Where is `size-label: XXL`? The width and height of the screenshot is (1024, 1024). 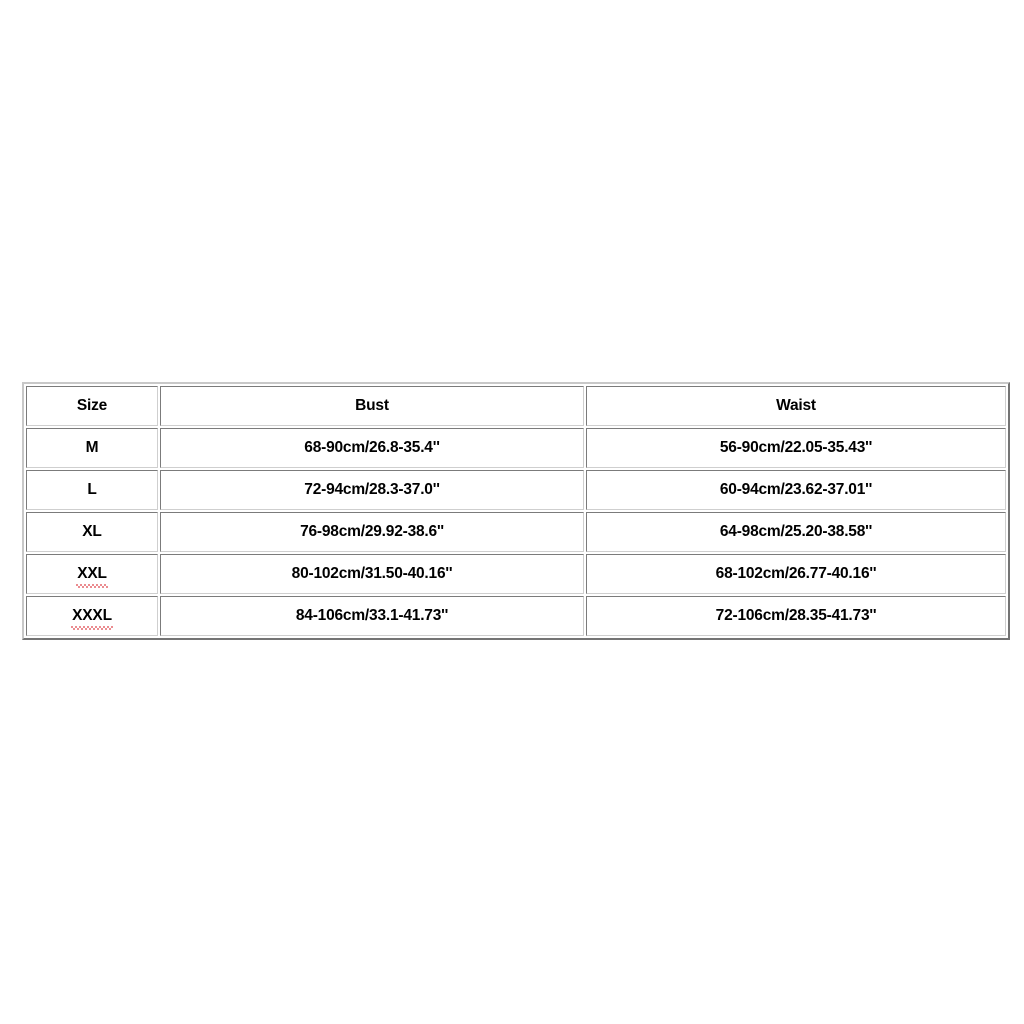 size-label: XXL is located at coordinates (92, 576).